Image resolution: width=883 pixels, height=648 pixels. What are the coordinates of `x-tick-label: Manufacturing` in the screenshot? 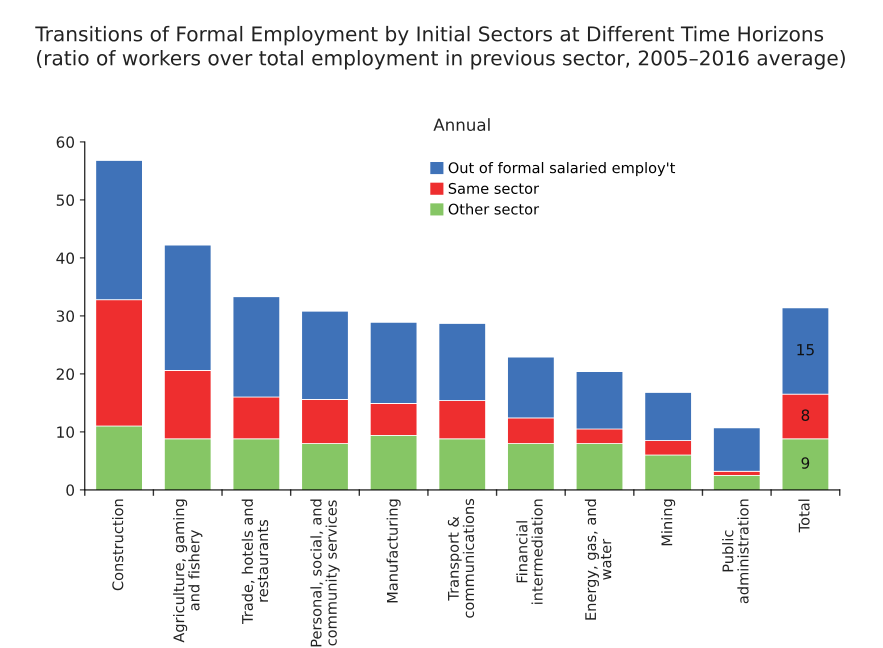 It's located at (393, 551).